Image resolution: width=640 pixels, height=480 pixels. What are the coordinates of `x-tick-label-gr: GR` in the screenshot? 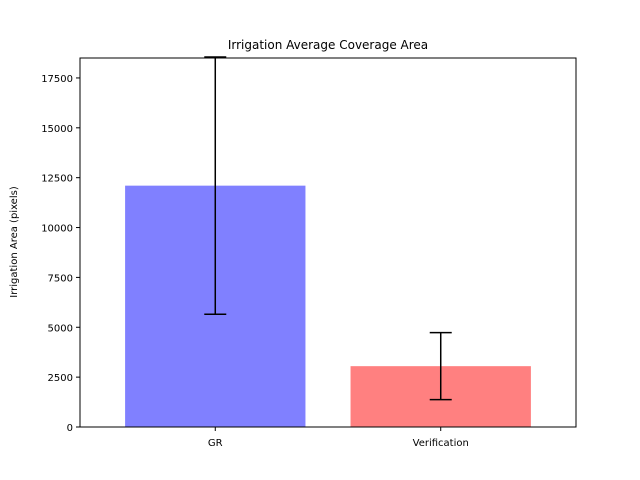 It's located at (215, 443).